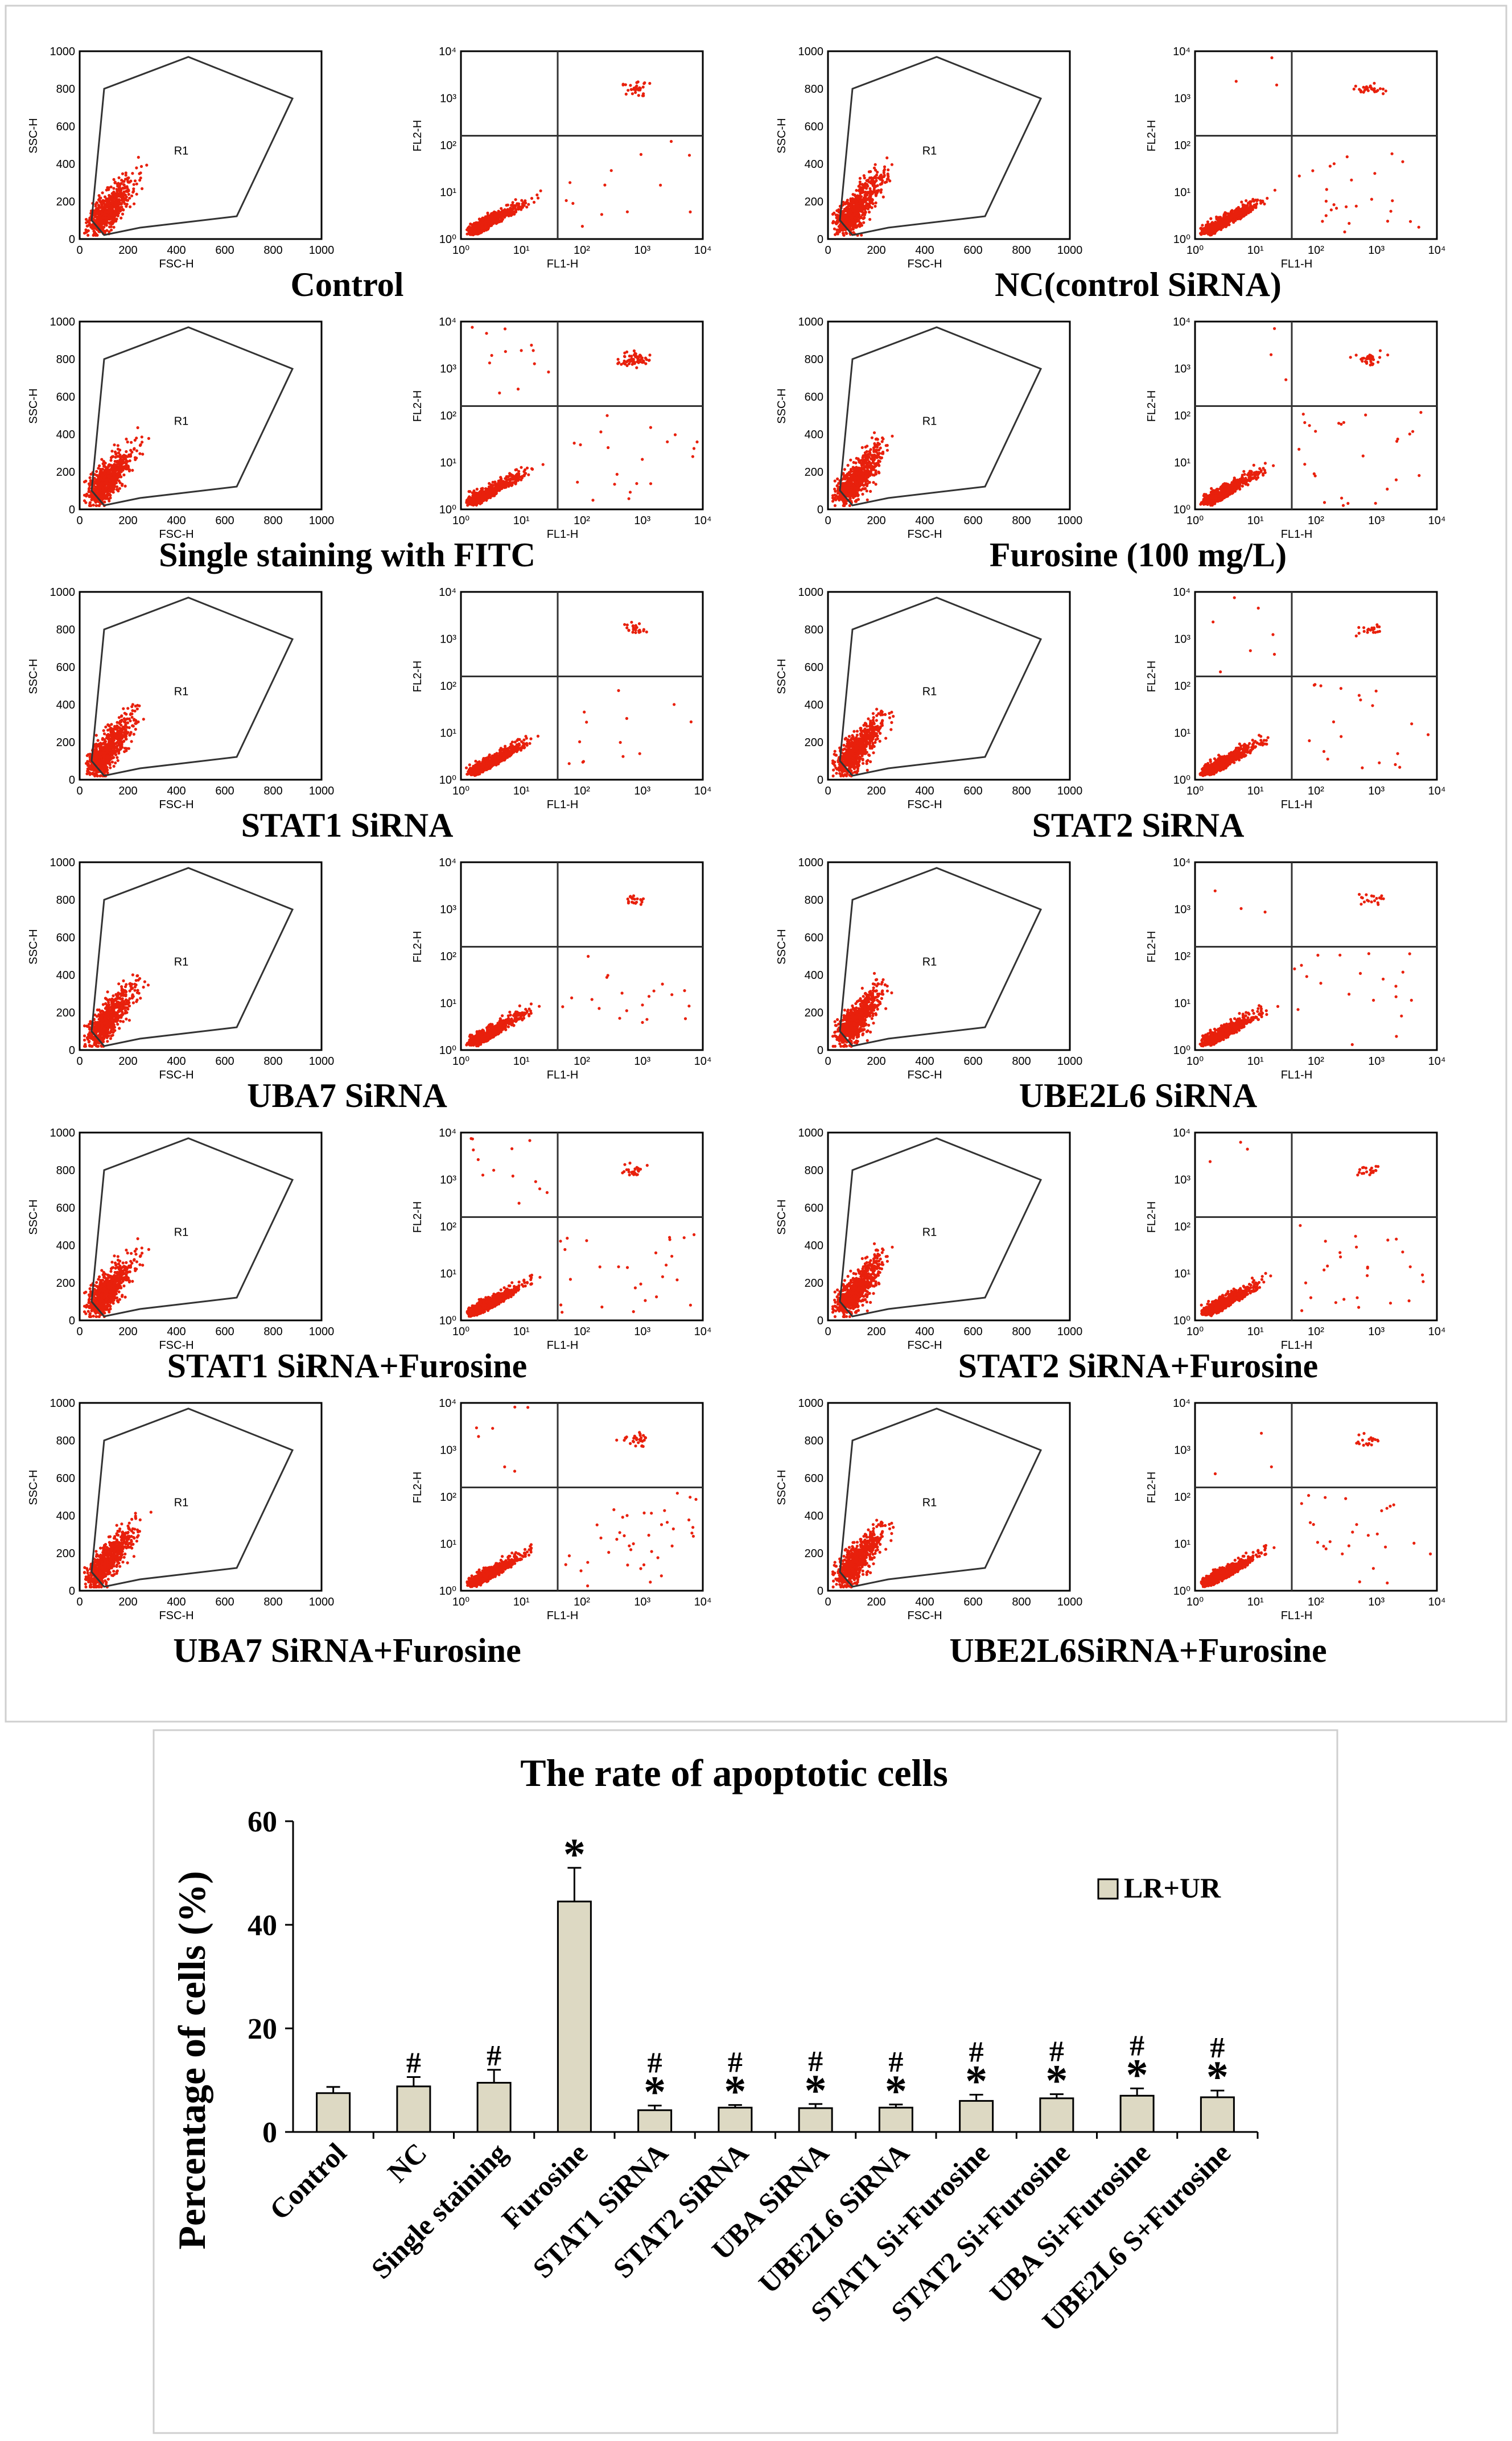  What do you see at coordinates (811, 52) in the screenshot?
I see `y-tick-label: 1000` at bounding box center [811, 52].